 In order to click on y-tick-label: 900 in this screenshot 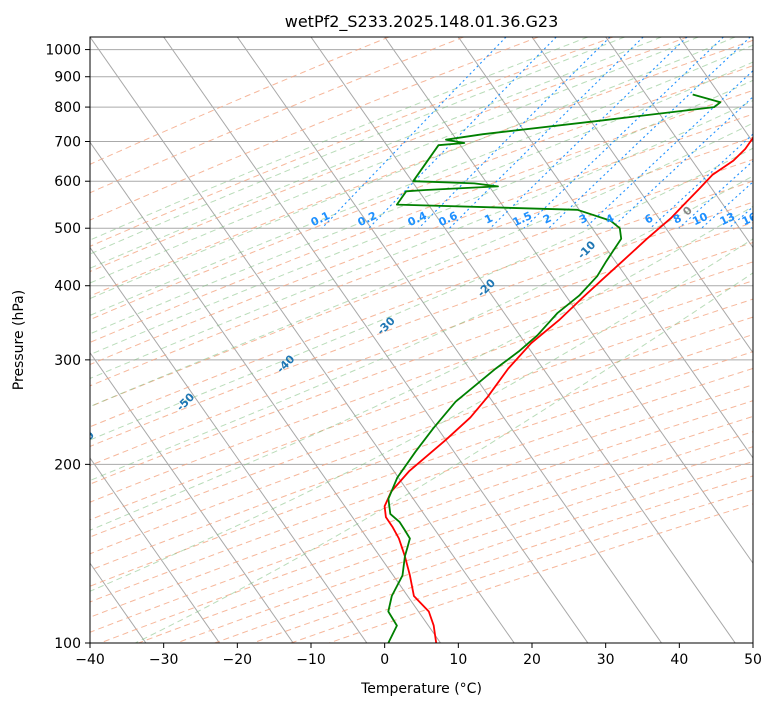, I will do `click(67, 78)`.